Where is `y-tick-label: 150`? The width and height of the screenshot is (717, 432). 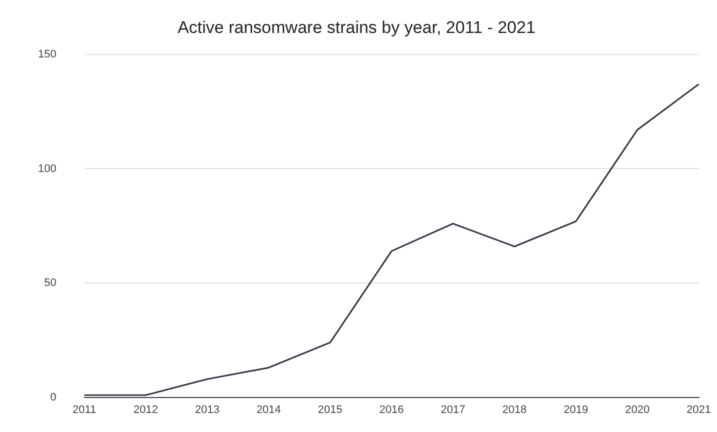
y-tick-label: 150 is located at coordinates (47, 54).